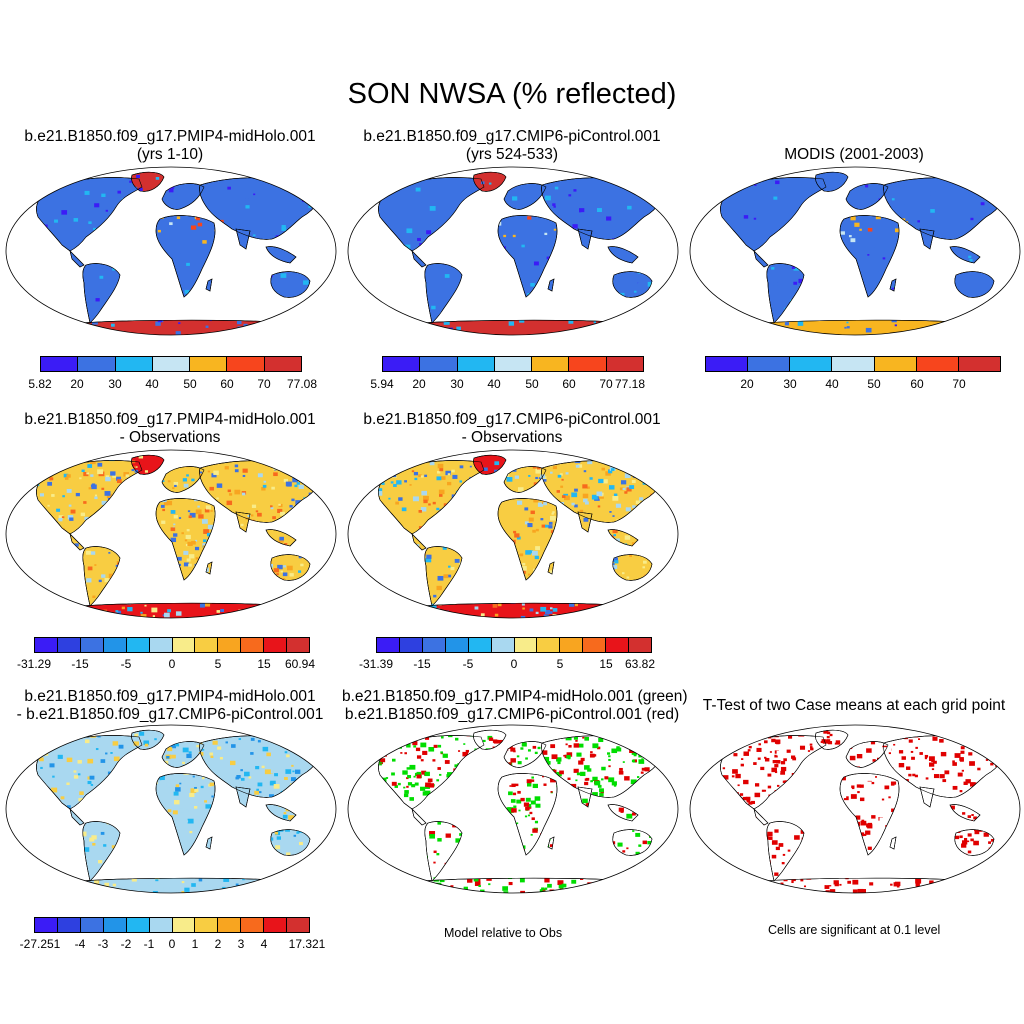  I want to click on p3-tick-2: 40, so click(832, 384).